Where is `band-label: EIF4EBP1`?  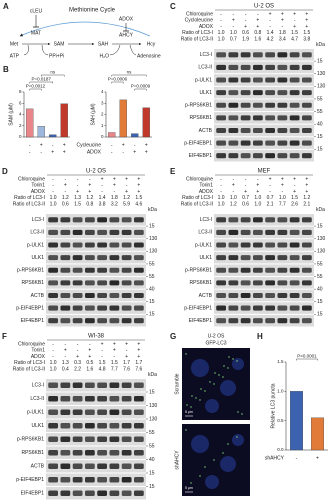
band-label: EIF4EBP1 is located at coordinates (201, 321).